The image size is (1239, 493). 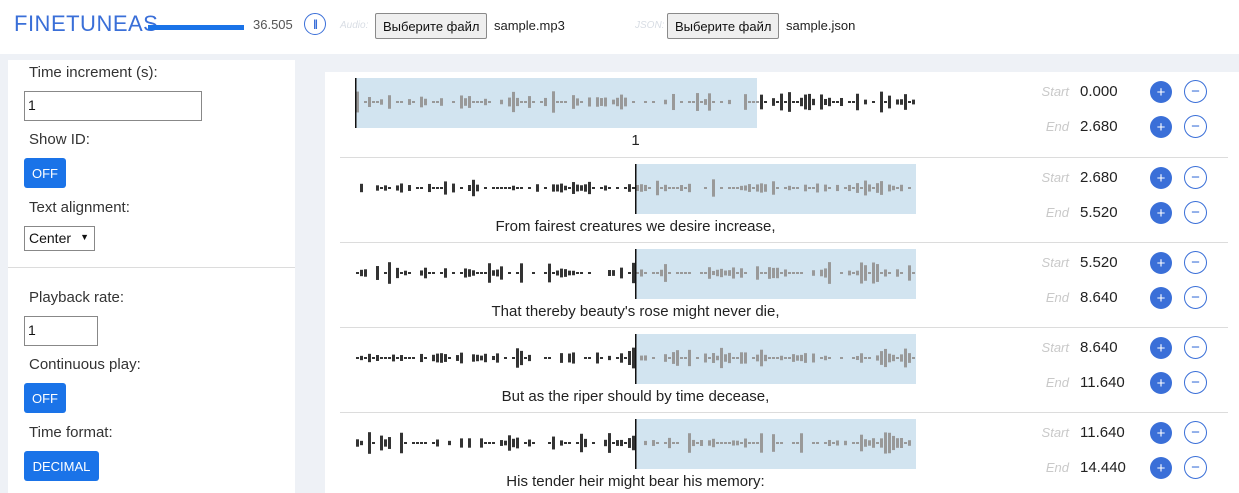 What do you see at coordinates (113, 106) in the screenshot?
I see `time-increment-input: 1` at bounding box center [113, 106].